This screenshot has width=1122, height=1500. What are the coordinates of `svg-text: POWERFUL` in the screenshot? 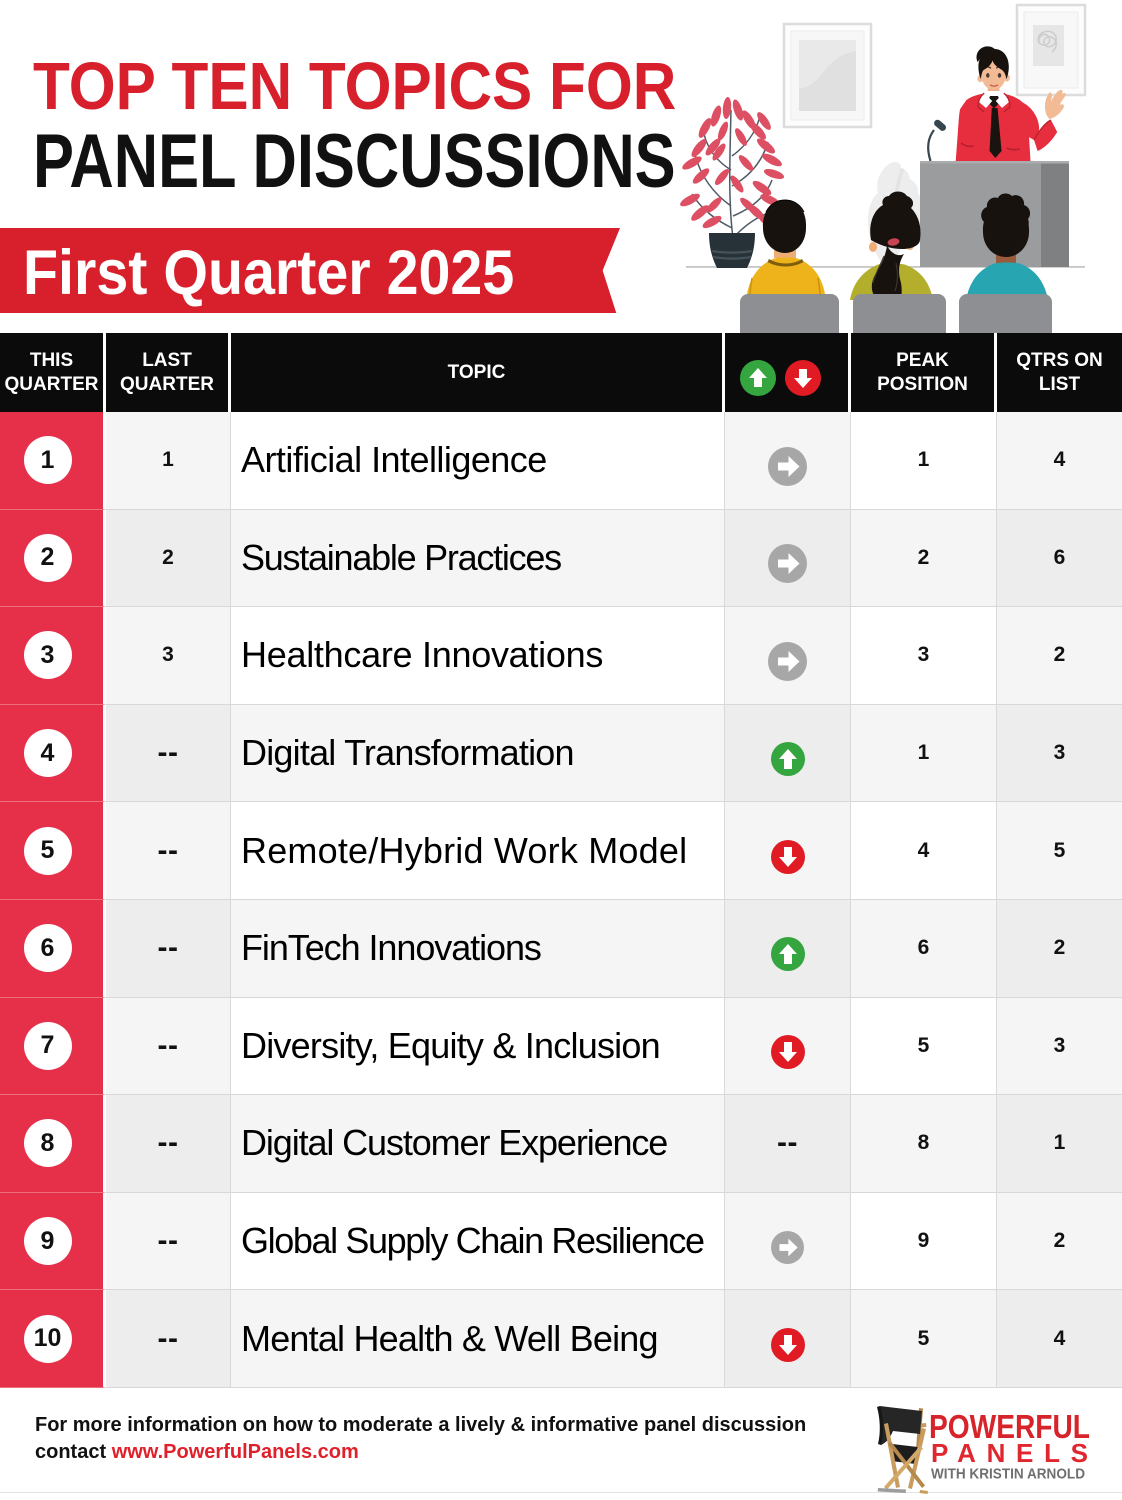 It's located at (1009, 1426).